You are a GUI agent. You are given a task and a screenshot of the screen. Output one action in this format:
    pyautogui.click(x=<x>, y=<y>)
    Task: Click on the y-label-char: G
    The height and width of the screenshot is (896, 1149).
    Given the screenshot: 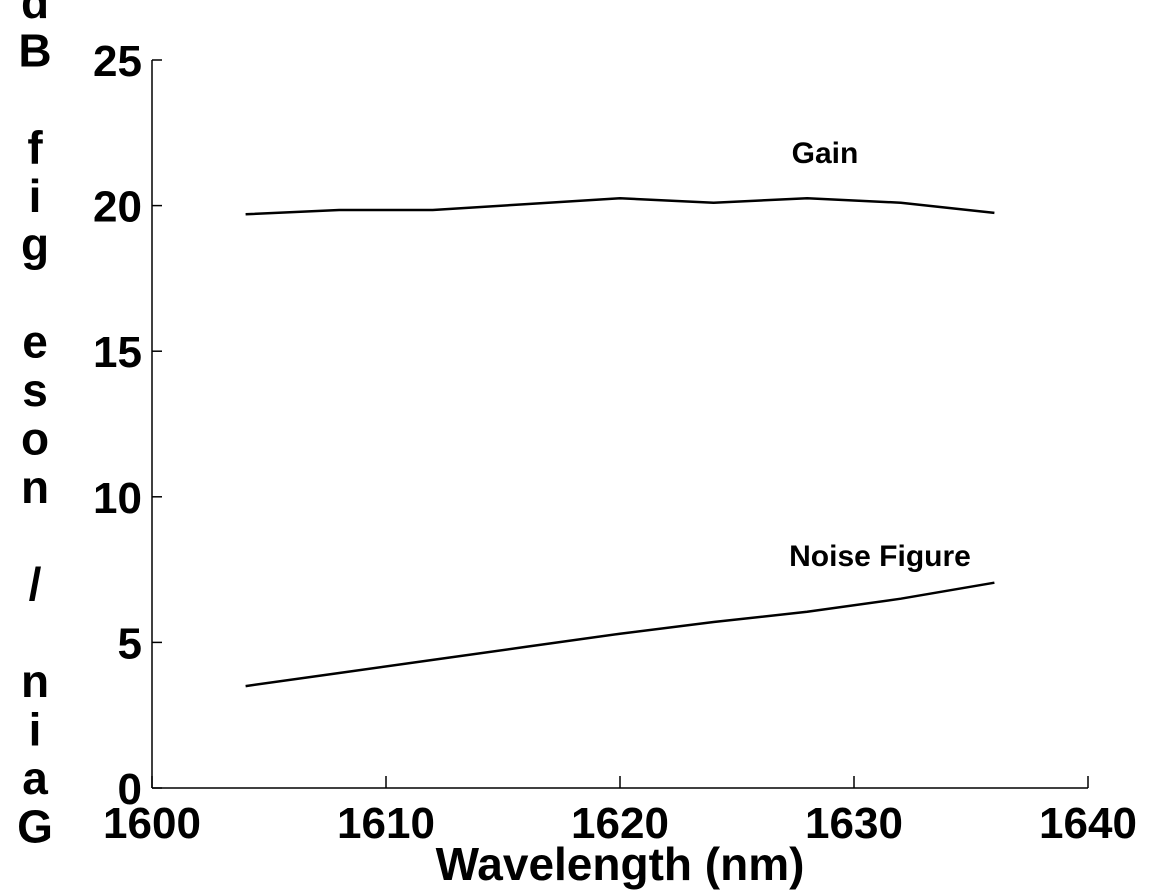 What is the action you would take?
    pyautogui.click(x=35, y=827)
    